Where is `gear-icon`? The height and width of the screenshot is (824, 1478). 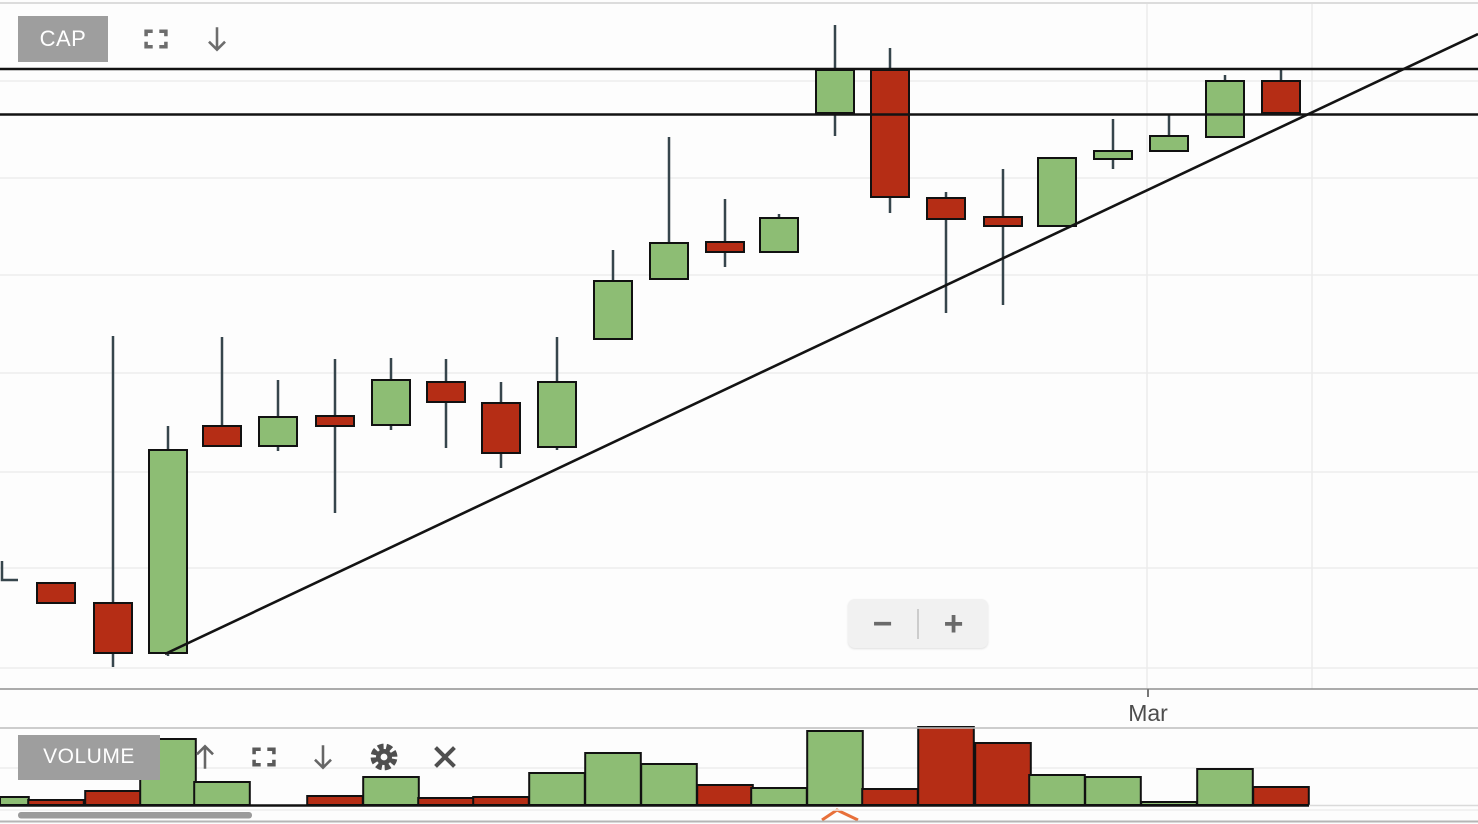 gear-icon is located at coordinates (384, 757).